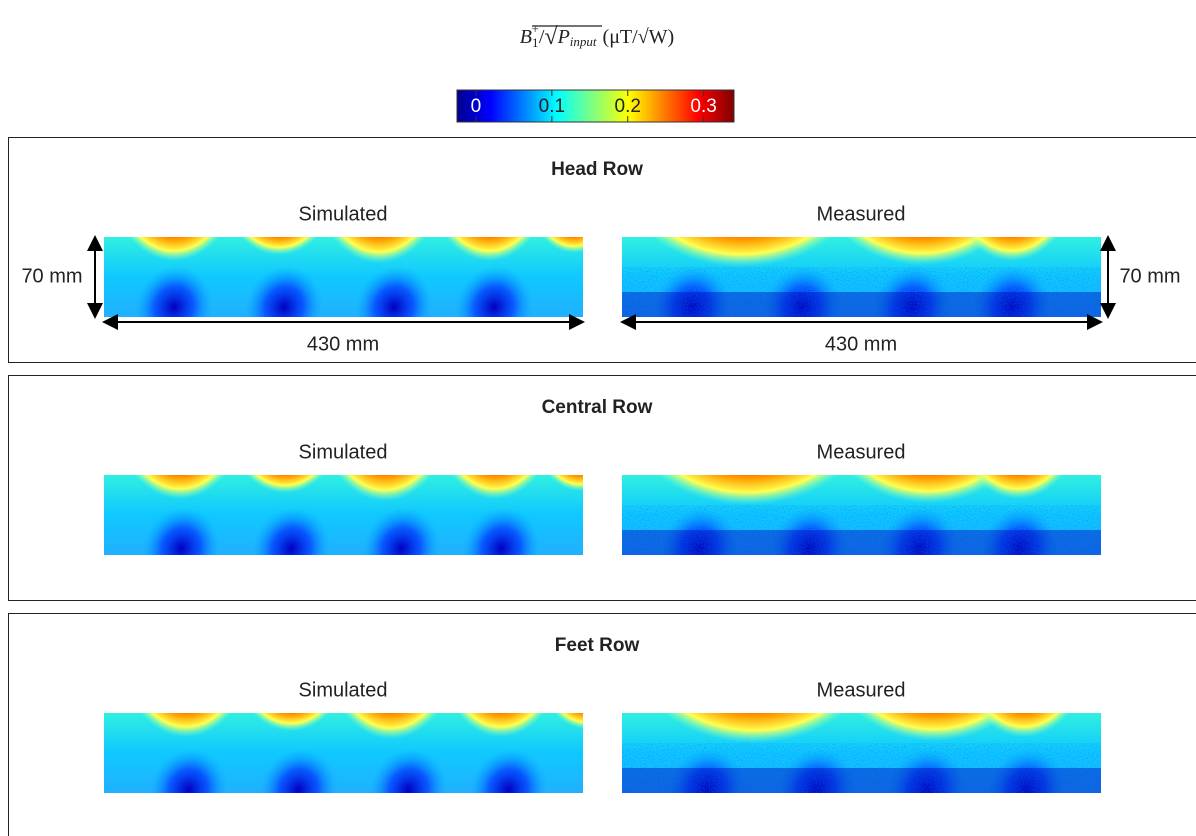 The width and height of the screenshot is (1196, 836). Describe the element at coordinates (639, 37) in the screenshot. I see `unit: (μT/√W)` at that location.